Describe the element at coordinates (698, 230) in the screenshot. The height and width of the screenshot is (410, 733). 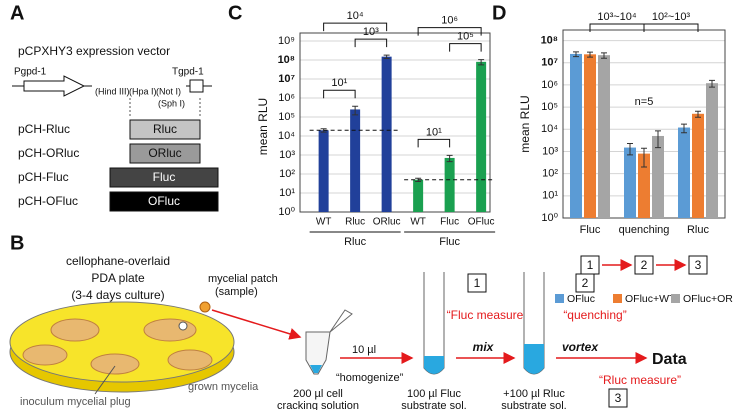
I see `x-tick-label: Rluc` at that location.